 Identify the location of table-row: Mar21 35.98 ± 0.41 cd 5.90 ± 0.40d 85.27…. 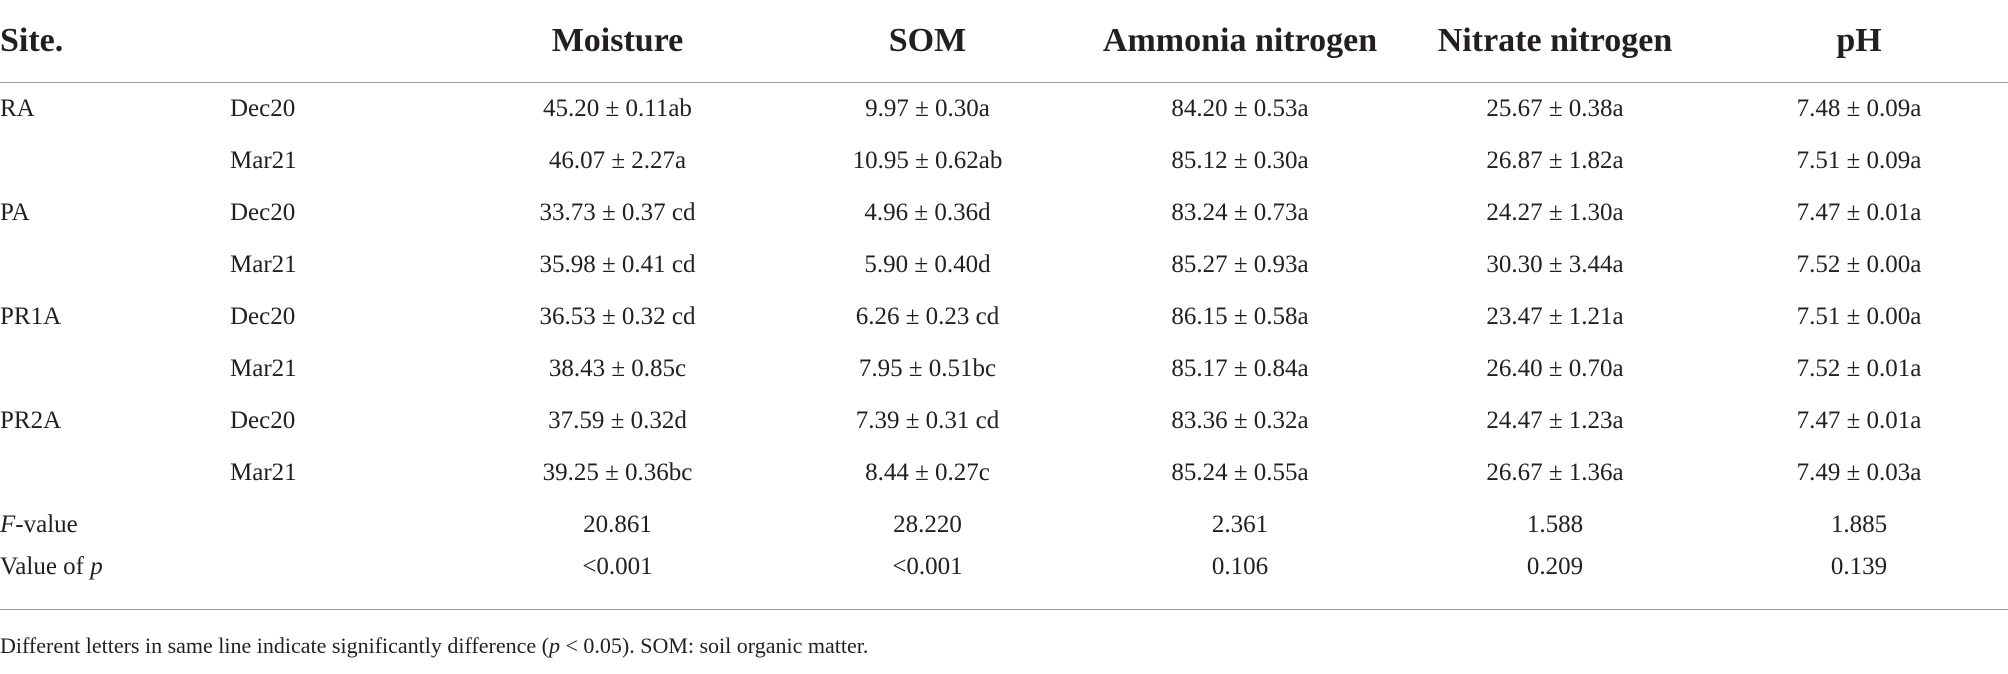
(1004, 265).